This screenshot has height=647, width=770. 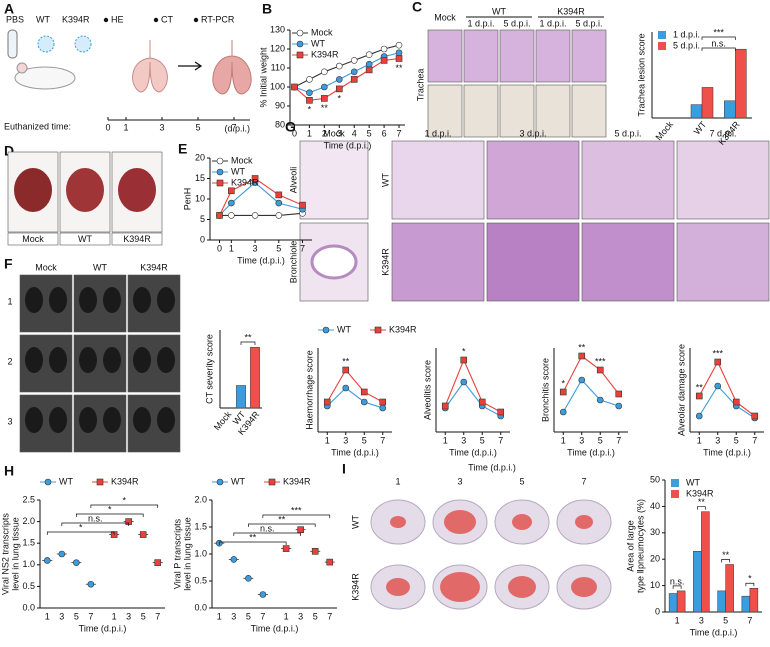 I want to click on assay-label: HE, so click(x=117, y=19).